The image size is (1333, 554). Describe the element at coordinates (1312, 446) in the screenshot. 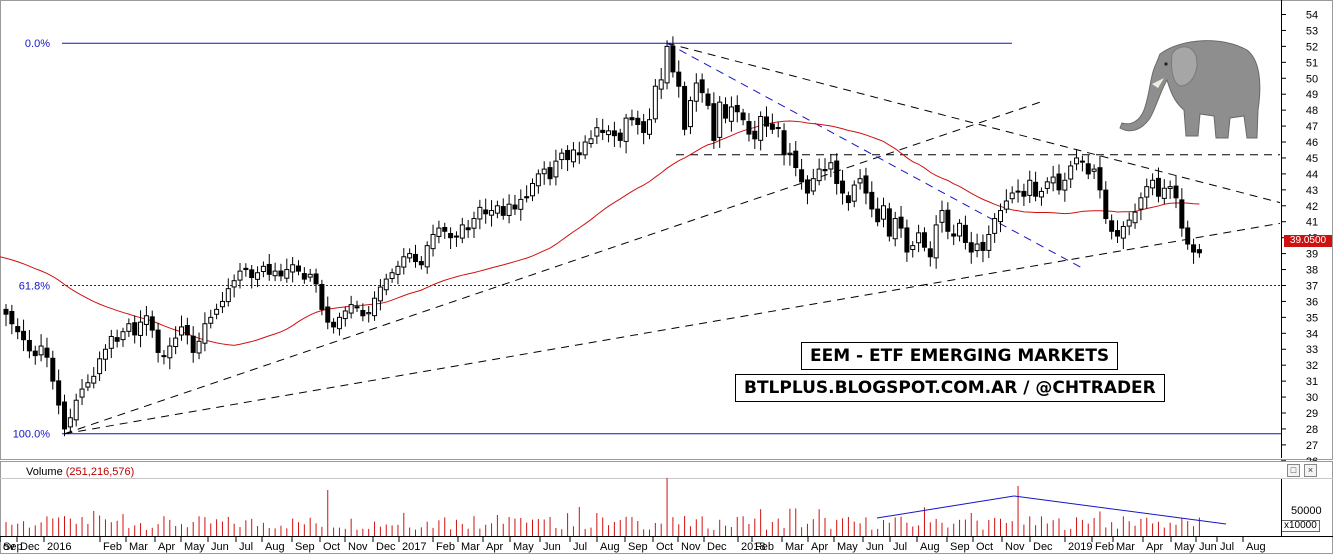

I see `price-tick-label: 27` at that location.